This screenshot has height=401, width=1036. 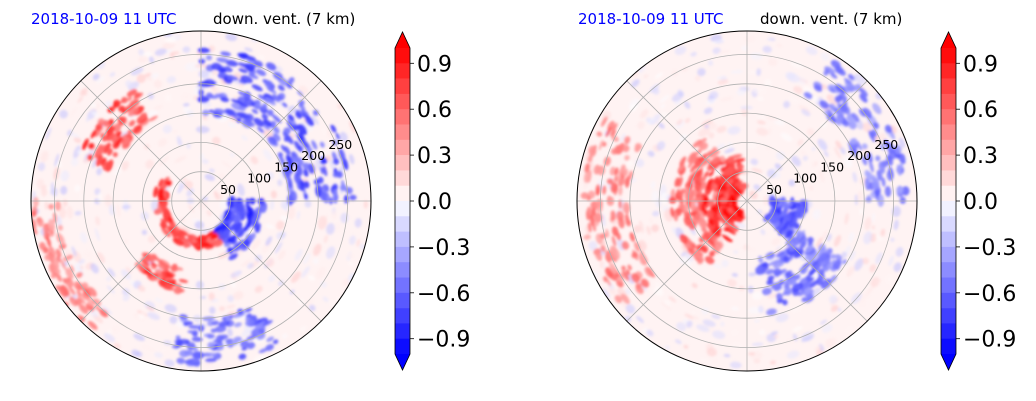 I want to click on colorbar-level, so click(x=402, y=178).